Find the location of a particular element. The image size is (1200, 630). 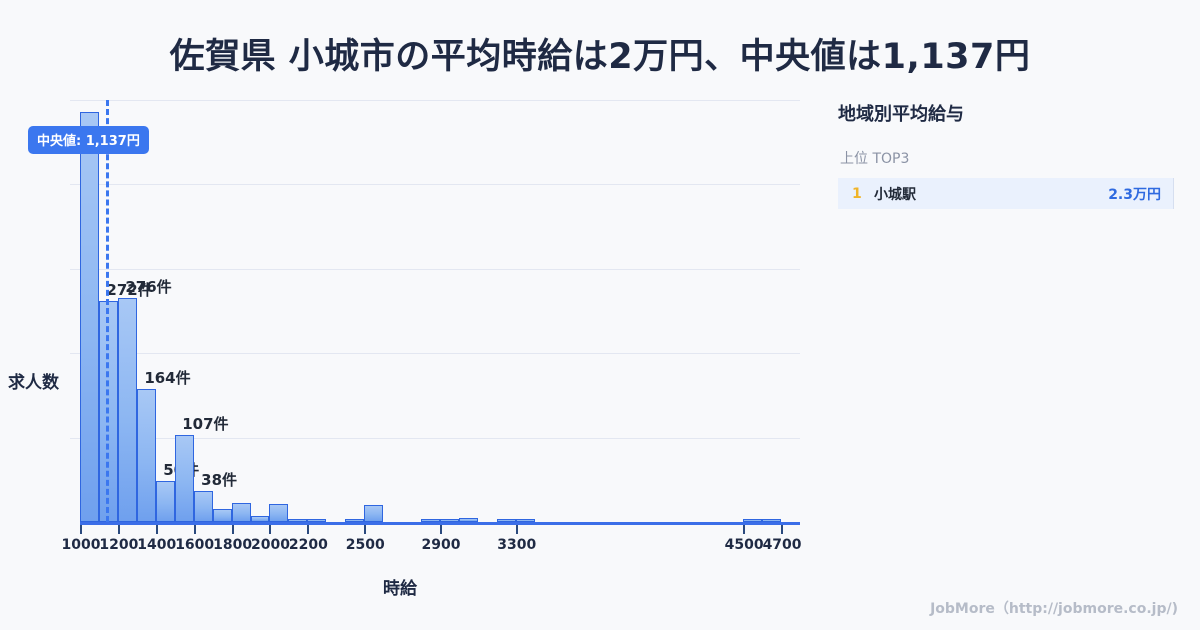

page-title: 佐賀県 小城市の平均時給は2万円、中央値は1,137円 is located at coordinates (600, 57).